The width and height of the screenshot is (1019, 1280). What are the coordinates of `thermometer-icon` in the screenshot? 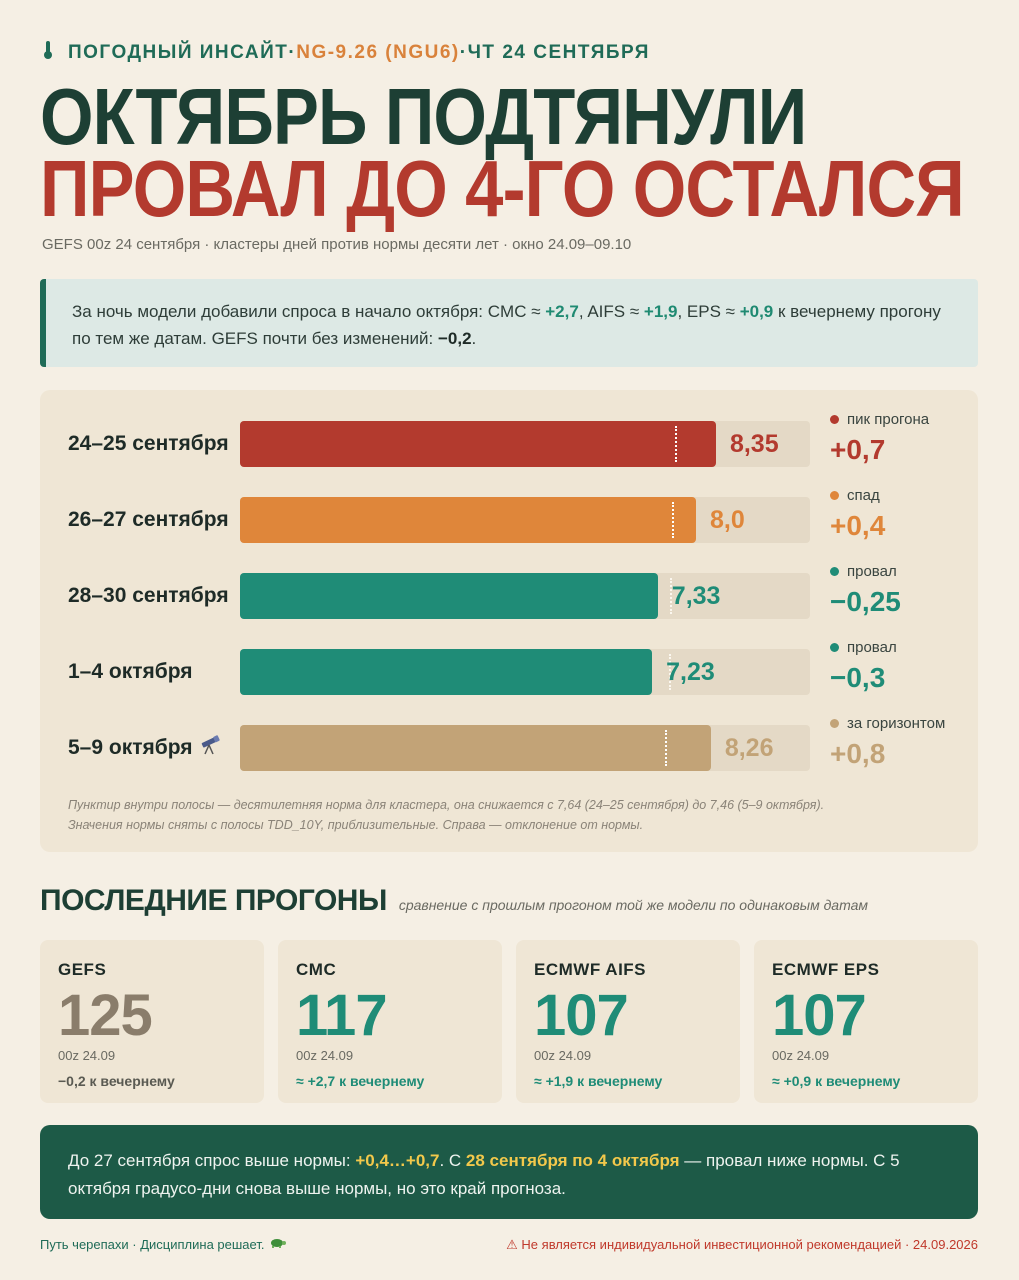 It's located at (51, 53).